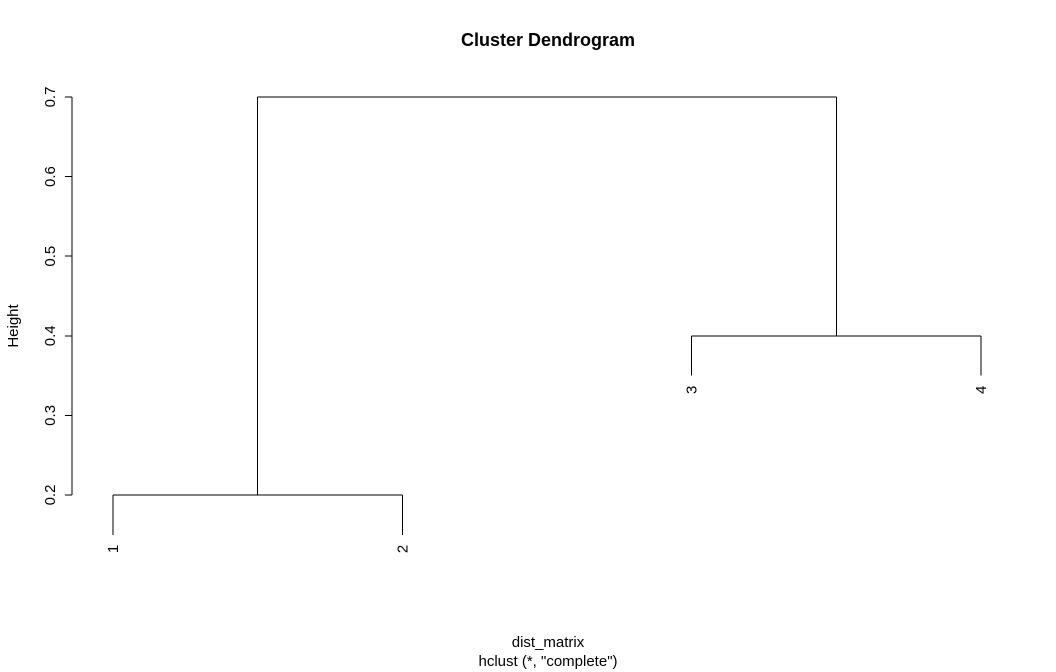  I want to click on y-axis-label: Height, so click(13, 325).